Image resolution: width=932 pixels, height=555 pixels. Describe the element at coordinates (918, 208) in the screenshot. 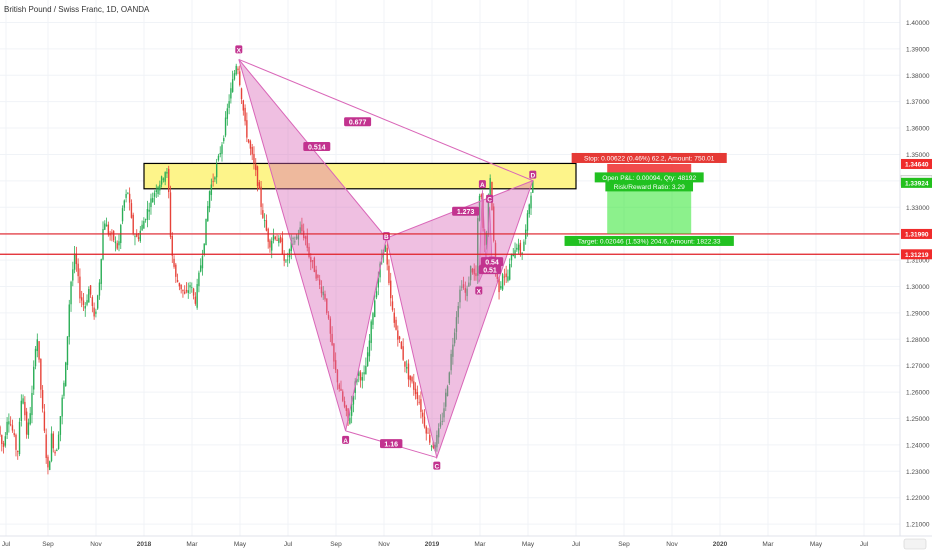

I see `price-tick-label: 1.33000` at that location.